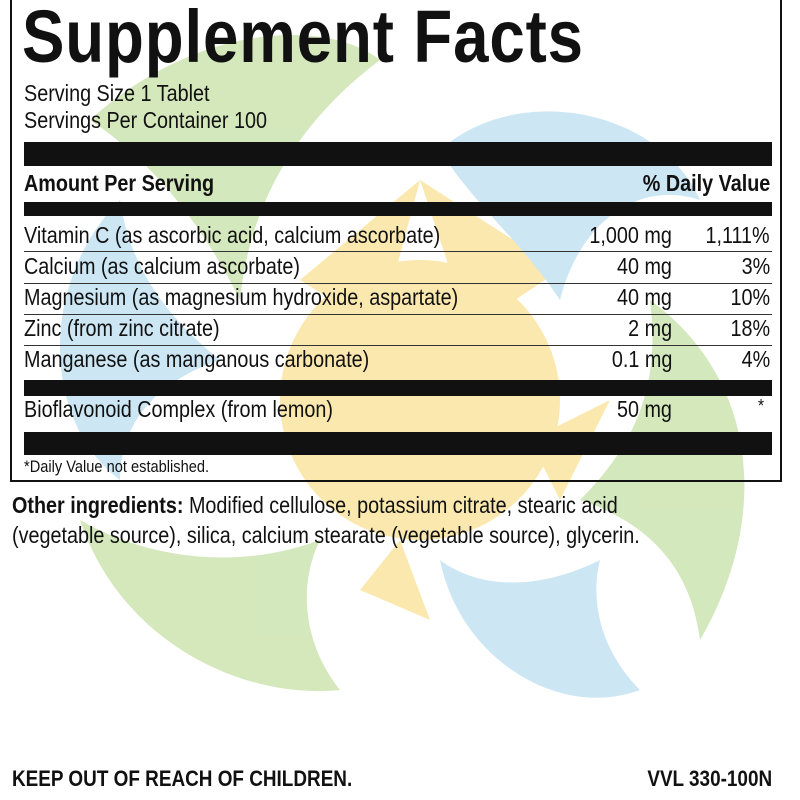 This screenshot has height=800, width=800. Describe the element at coordinates (737, 235) in the screenshot. I see `nutrient-dv: 1,111%` at that location.